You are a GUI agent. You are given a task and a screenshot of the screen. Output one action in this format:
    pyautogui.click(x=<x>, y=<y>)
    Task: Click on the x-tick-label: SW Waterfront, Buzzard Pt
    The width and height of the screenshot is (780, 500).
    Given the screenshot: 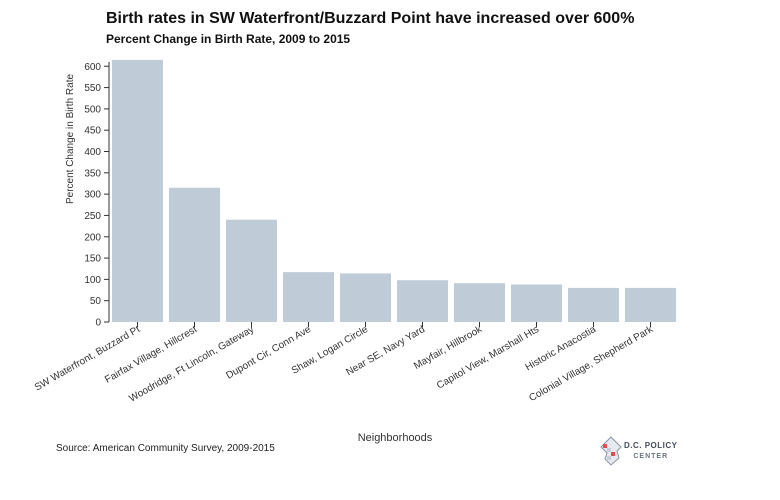 What is the action you would take?
    pyautogui.click(x=87, y=358)
    